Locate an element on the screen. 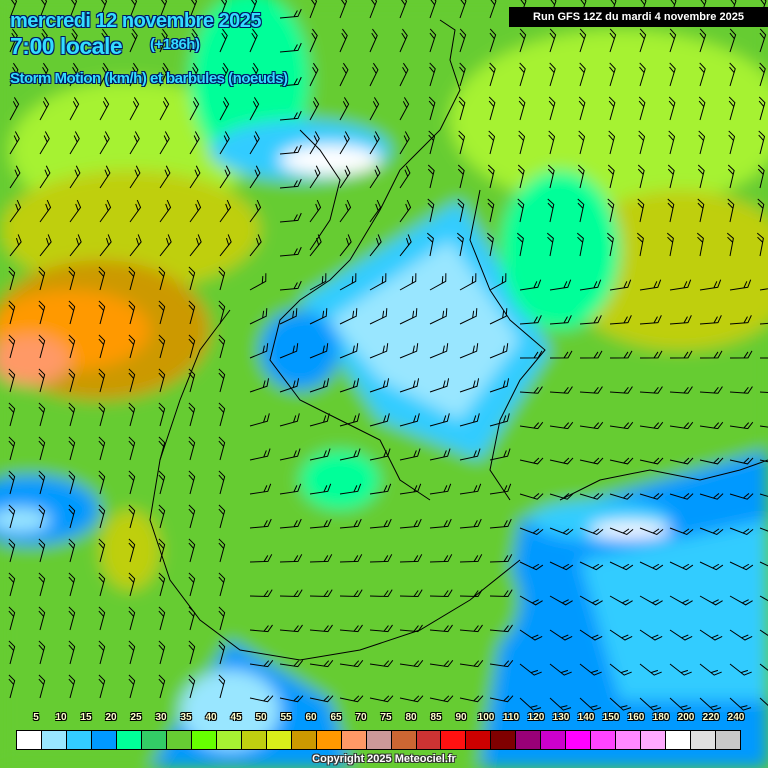 The height and width of the screenshot is (768, 768). legend-label: 40 is located at coordinates (211, 717).